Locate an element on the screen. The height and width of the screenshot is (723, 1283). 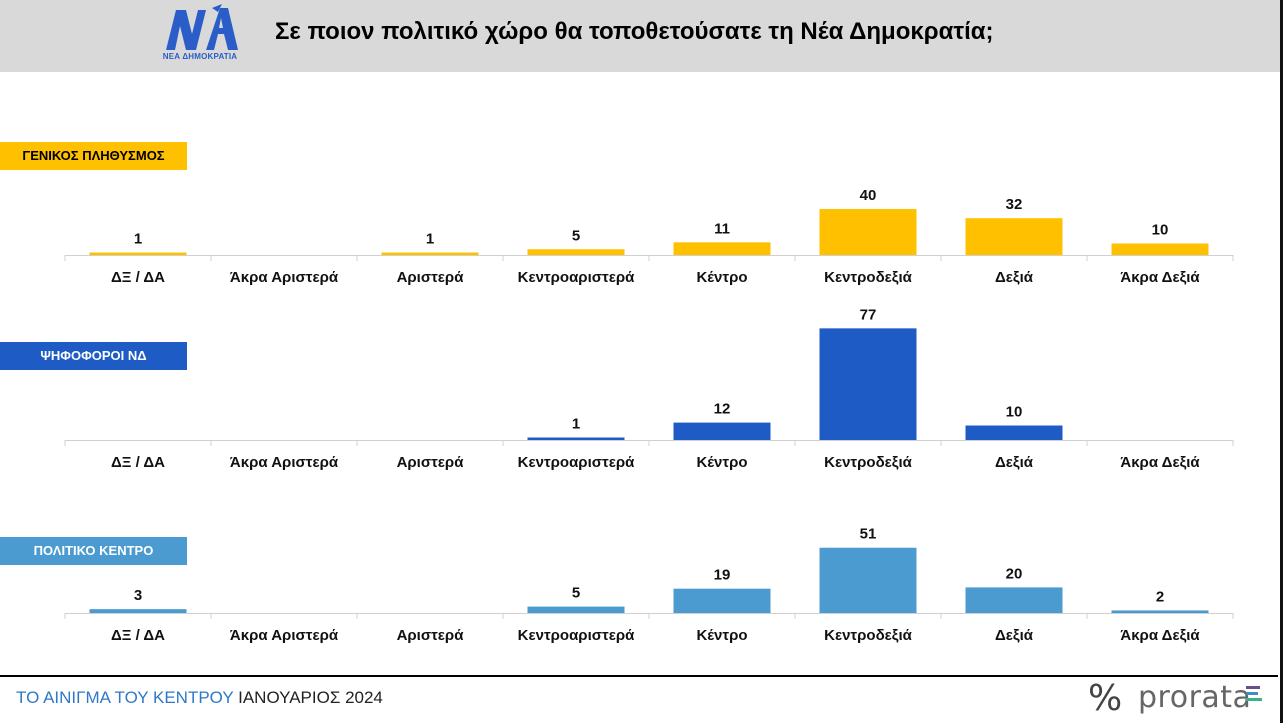
brand-name: prorata is located at coordinates (1195, 697).